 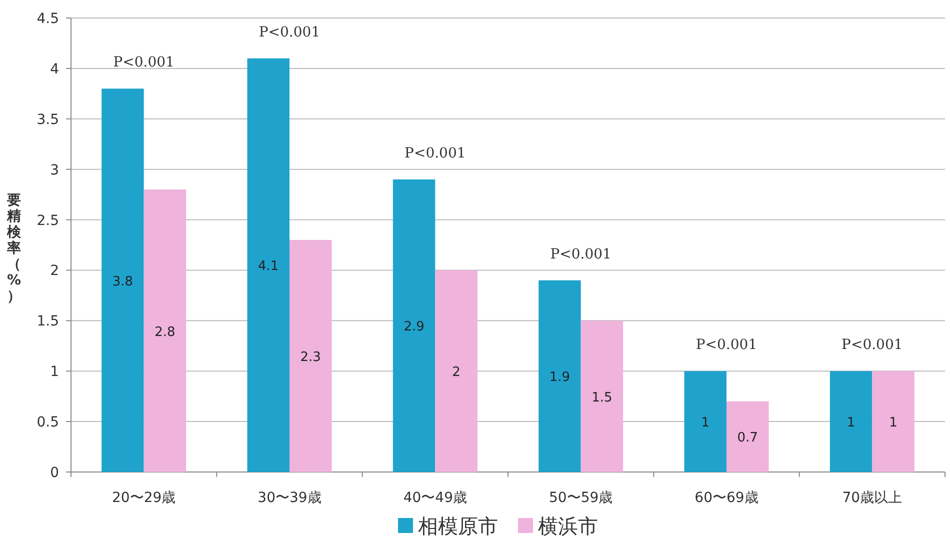 I want to click on y-tick-label: 1.5, so click(x=47, y=322).